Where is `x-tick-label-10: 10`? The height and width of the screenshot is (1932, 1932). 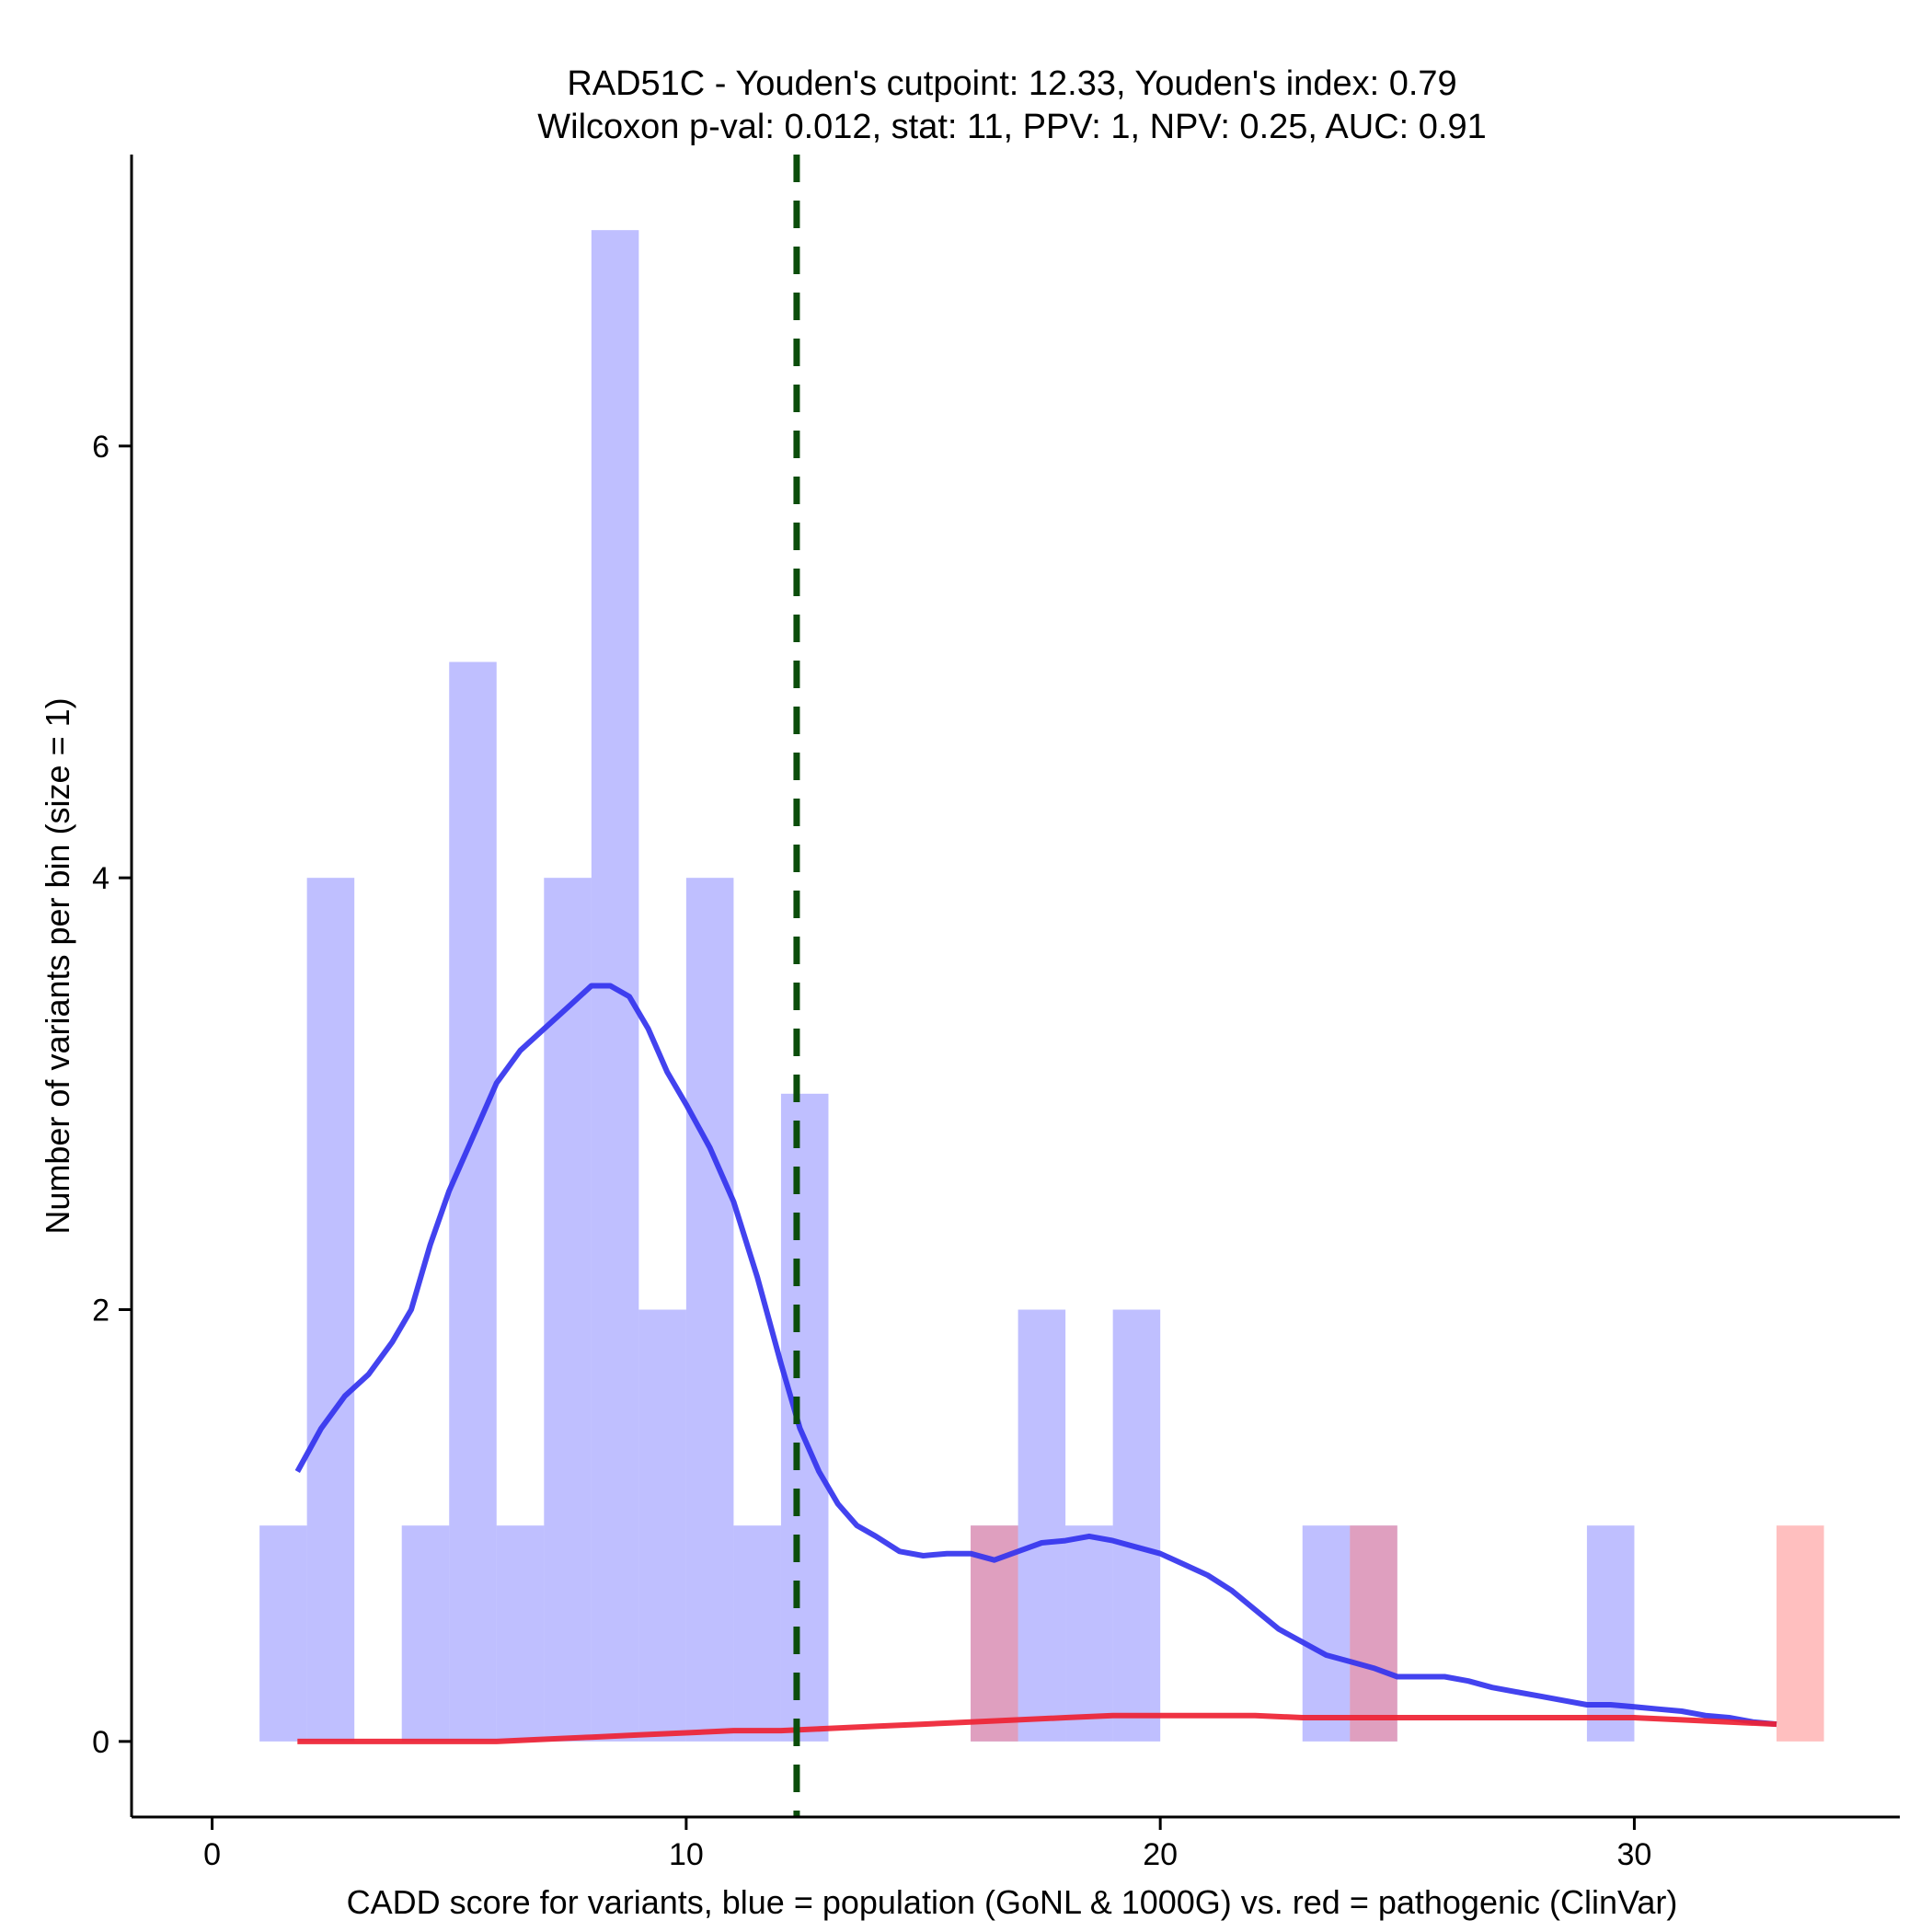 x-tick-label-10: 10 is located at coordinates (686, 1854).